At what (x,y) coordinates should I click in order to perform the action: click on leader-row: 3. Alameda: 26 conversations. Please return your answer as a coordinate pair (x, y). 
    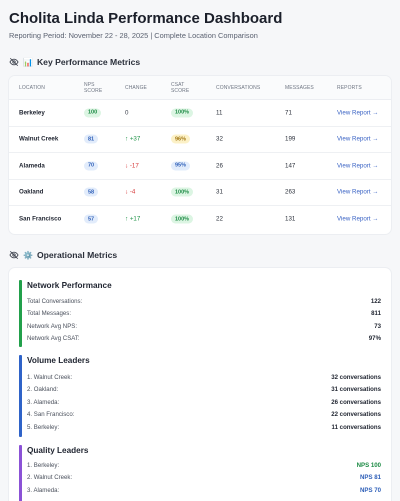
    Looking at the image, I should click on (204, 402).